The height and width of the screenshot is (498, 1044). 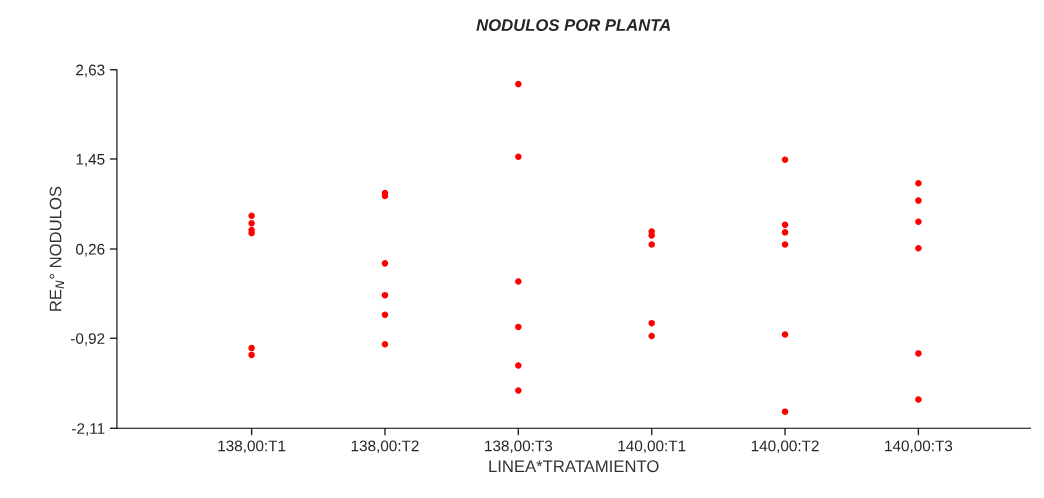 What do you see at coordinates (919, 447) in the screenshot?
I see `x-tick-label: 140,00:T3` at bounding box center [919, 447].